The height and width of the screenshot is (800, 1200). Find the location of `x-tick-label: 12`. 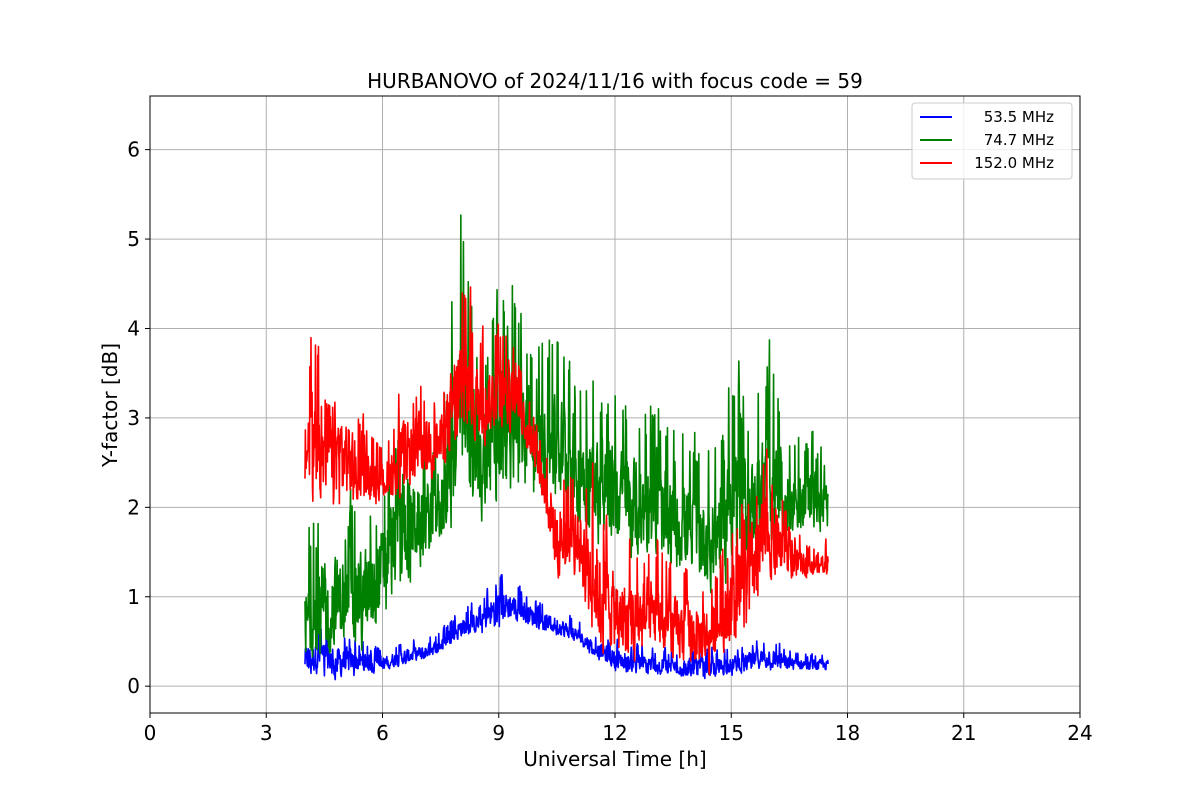

x-tick-label: 12 is located at coordinates (614, 733).